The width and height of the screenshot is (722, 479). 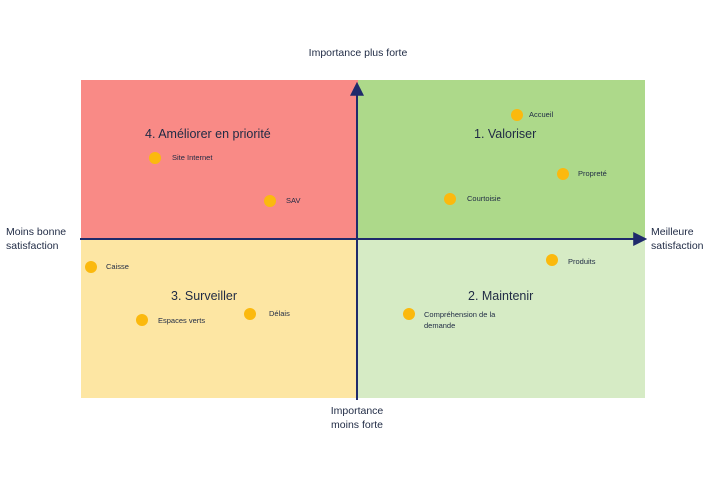 I want to click on point-label-courtoisie: Courtoisie, so click(x=484, y=198).